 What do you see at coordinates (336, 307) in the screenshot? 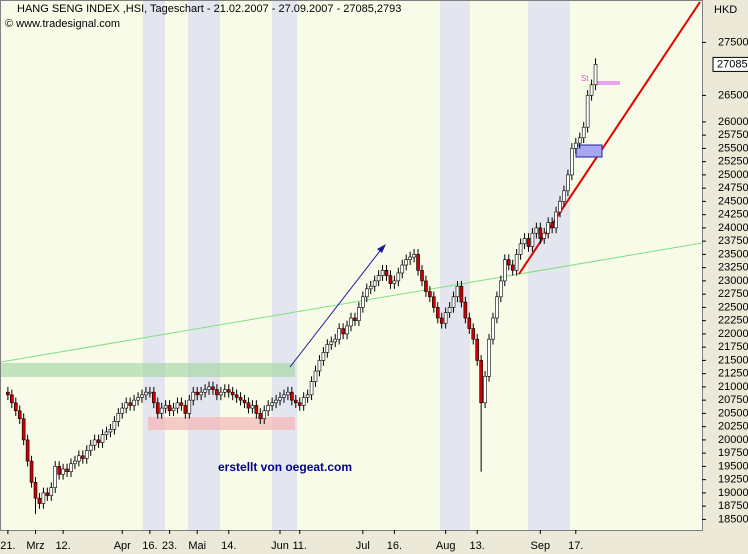
I see `arrow` at bounding box center [336, 307].